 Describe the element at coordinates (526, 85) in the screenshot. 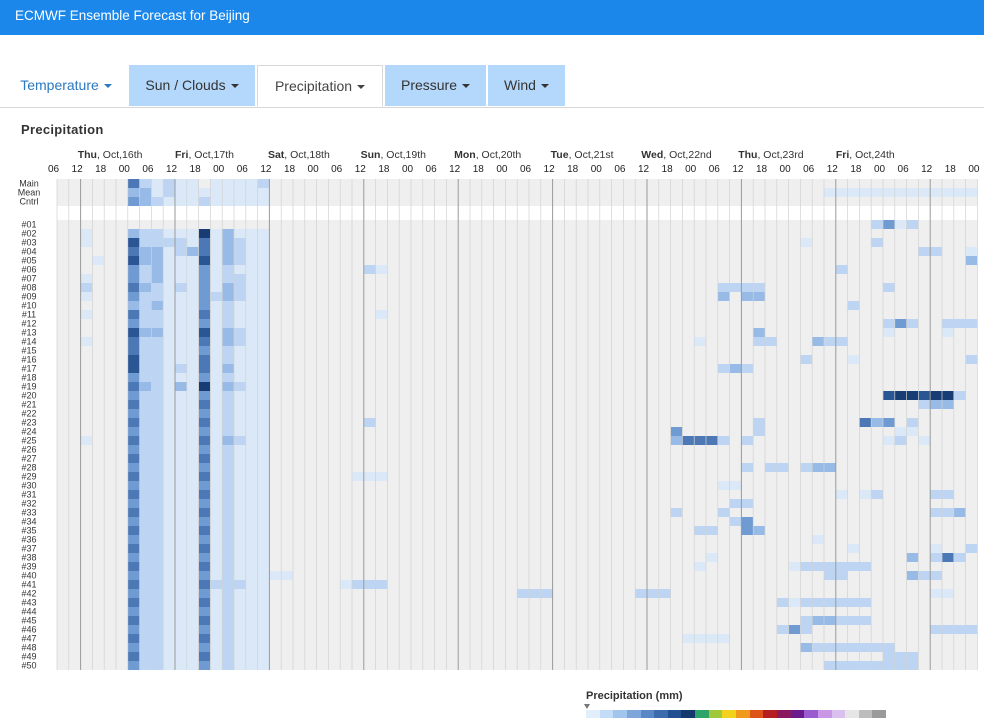

I see `tab-wind: Wind` at that location.